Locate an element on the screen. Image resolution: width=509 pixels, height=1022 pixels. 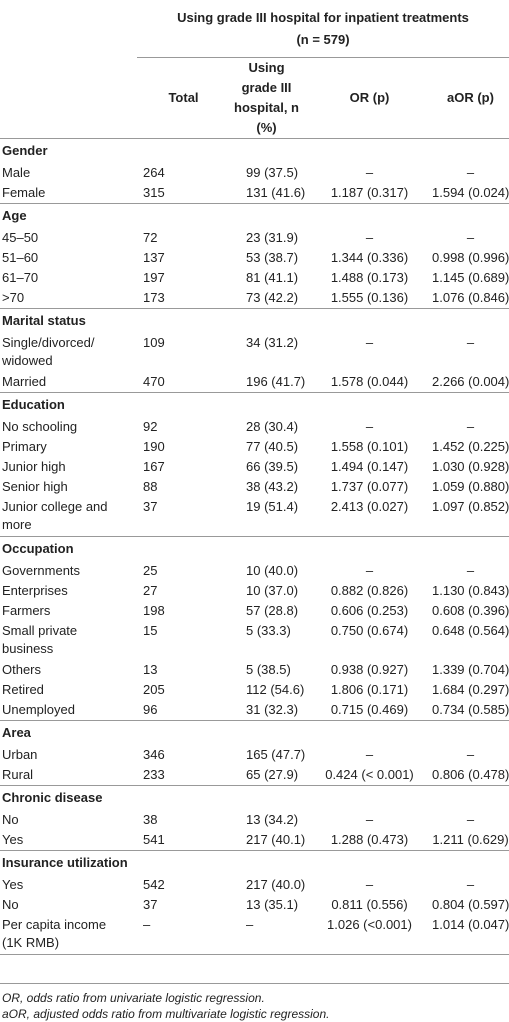
row-label: Urban is located at coordinates (20, 754).